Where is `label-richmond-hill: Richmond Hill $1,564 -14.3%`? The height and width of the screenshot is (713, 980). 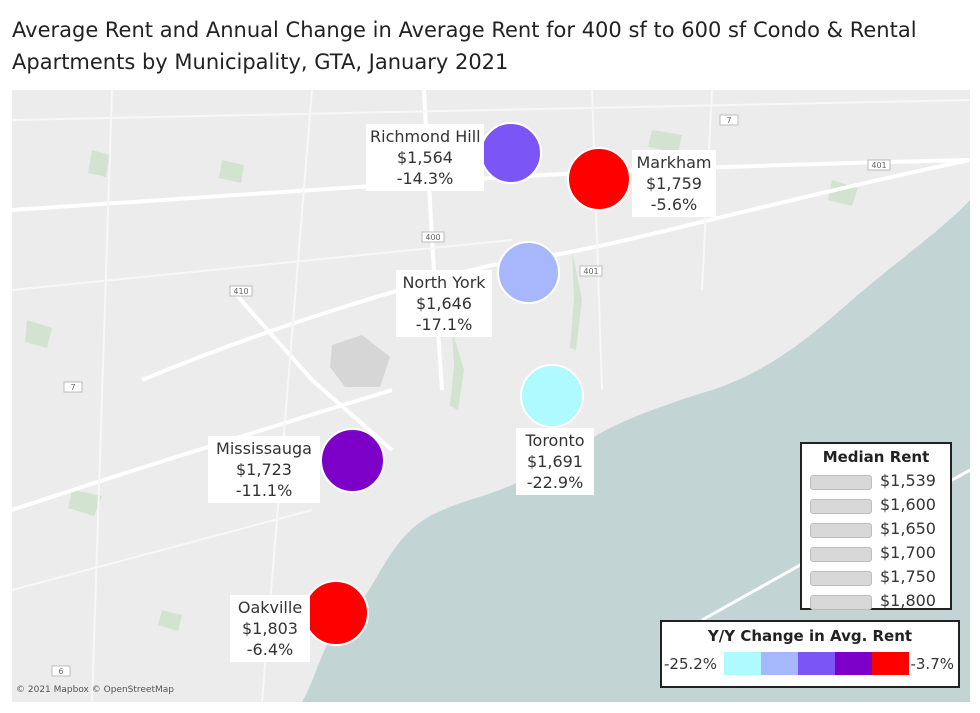
label-richmond-hill: Richmond Hill $1,564 -14.3% is located at coordinates (425, 157).